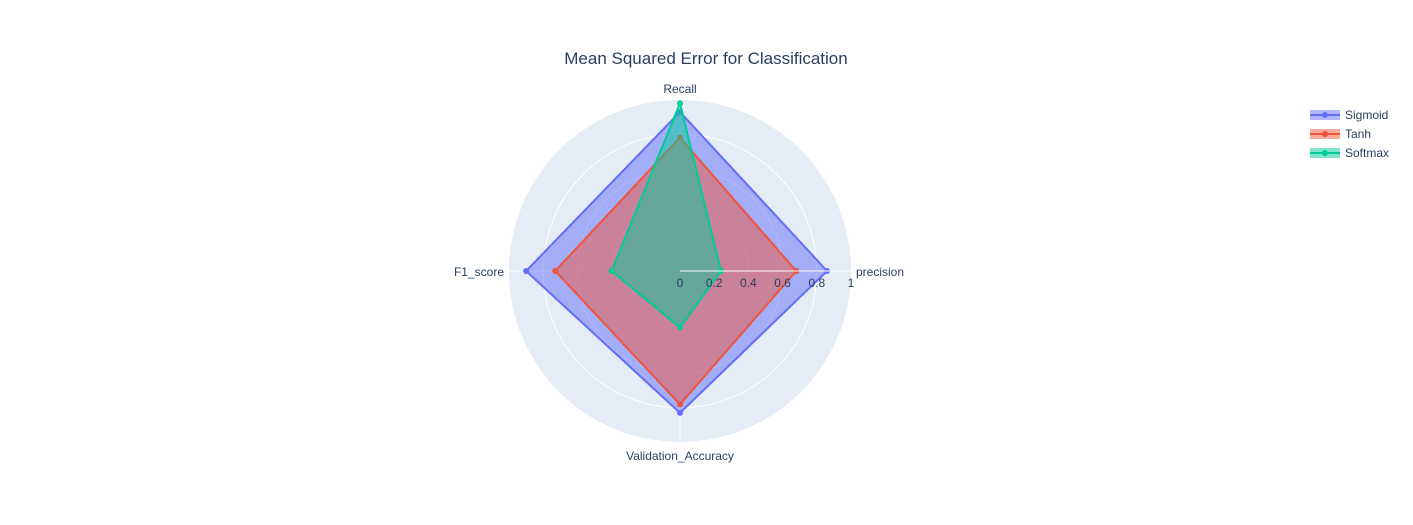  What do you see at coordinates (1340, 134) in the screenshot?
I see `legend-item: Tanh` at bounding box center [1340, 134].